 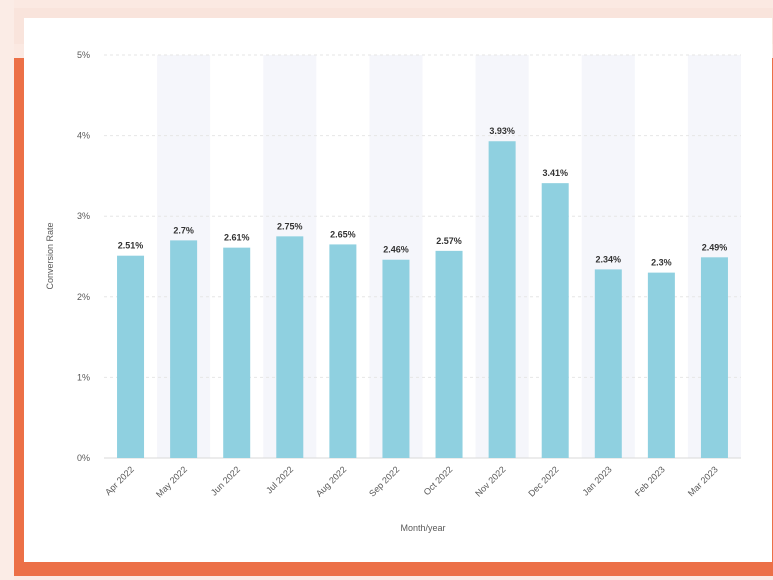 What do you see at coordinates (279, 479) in the screenshot?
I see `x-tick-label: Jul 2022` at bounding box center [279, 479].